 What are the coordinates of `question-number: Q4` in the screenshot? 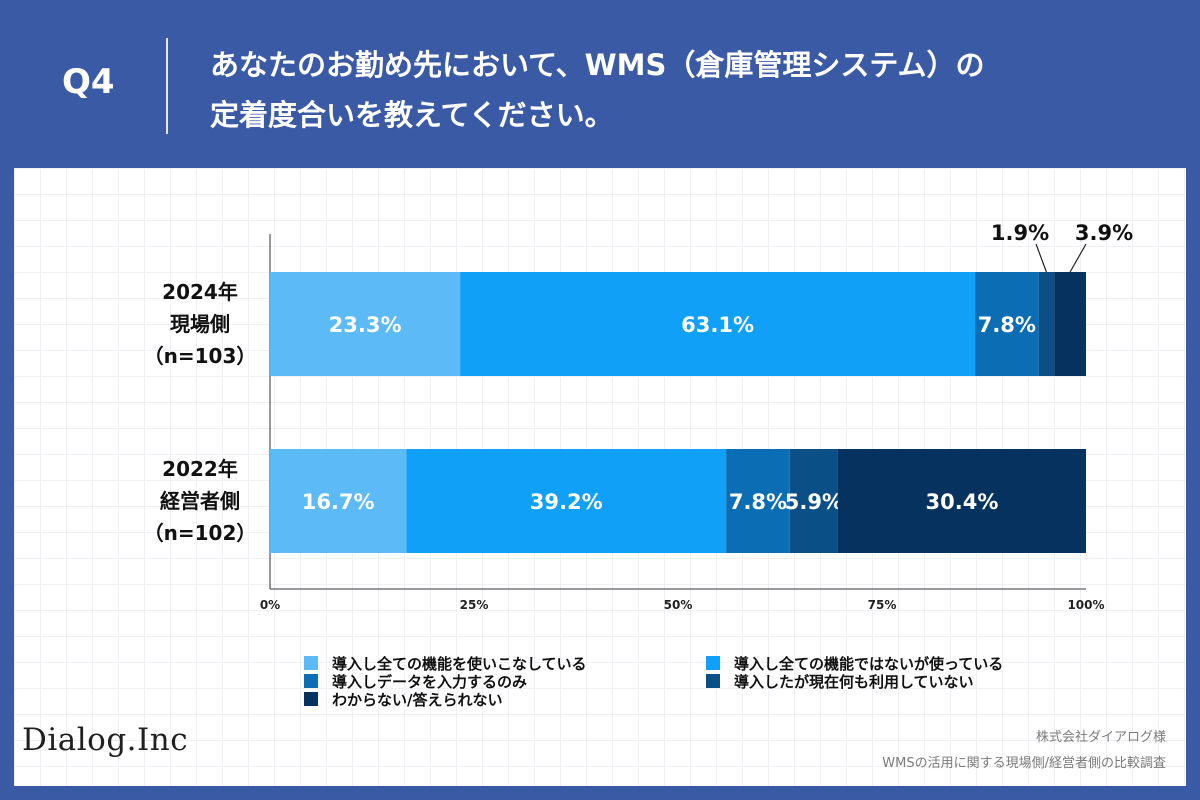 It's located at (88, 82).